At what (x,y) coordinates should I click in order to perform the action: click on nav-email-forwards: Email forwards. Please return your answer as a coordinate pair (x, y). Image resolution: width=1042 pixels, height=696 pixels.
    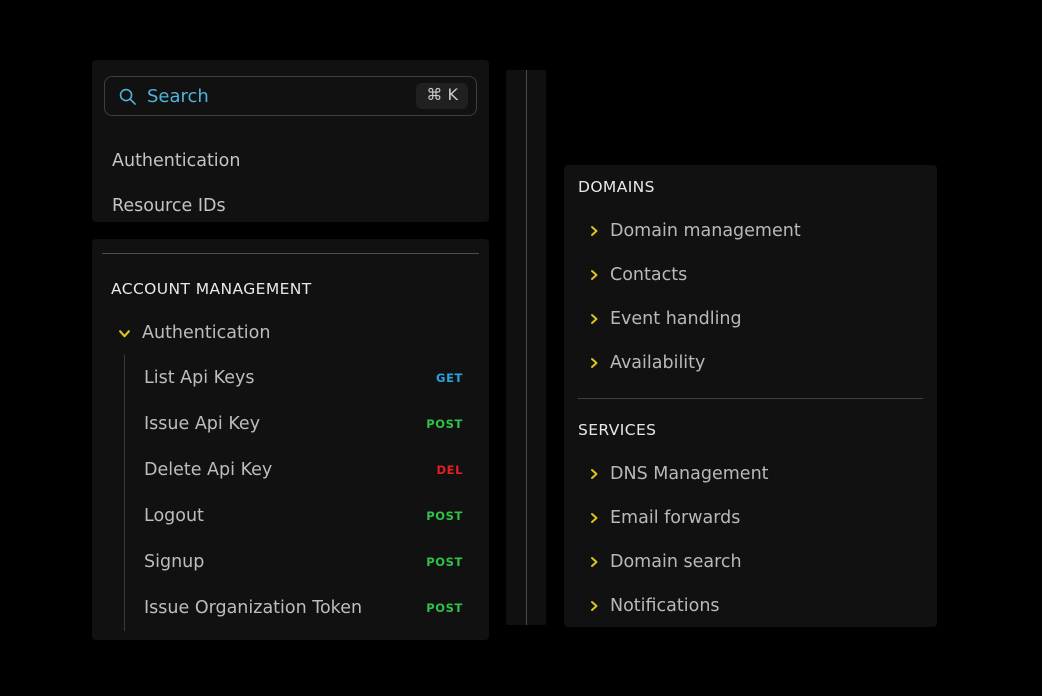
    Looking at the image, I should click on (750, 518).